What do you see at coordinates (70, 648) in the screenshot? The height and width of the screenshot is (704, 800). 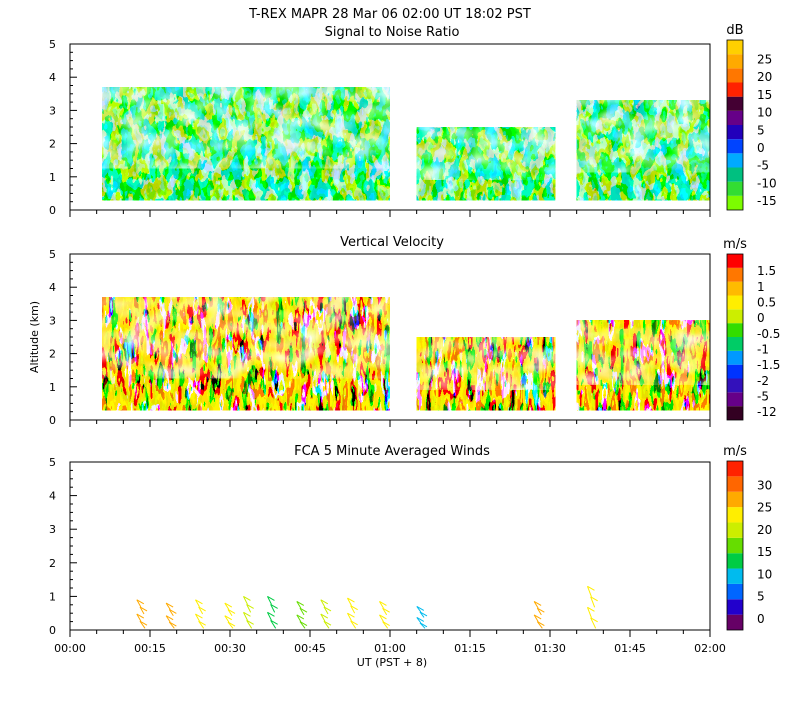 I see `x-tick-label: 00:00` at bounding box center [70, 648].